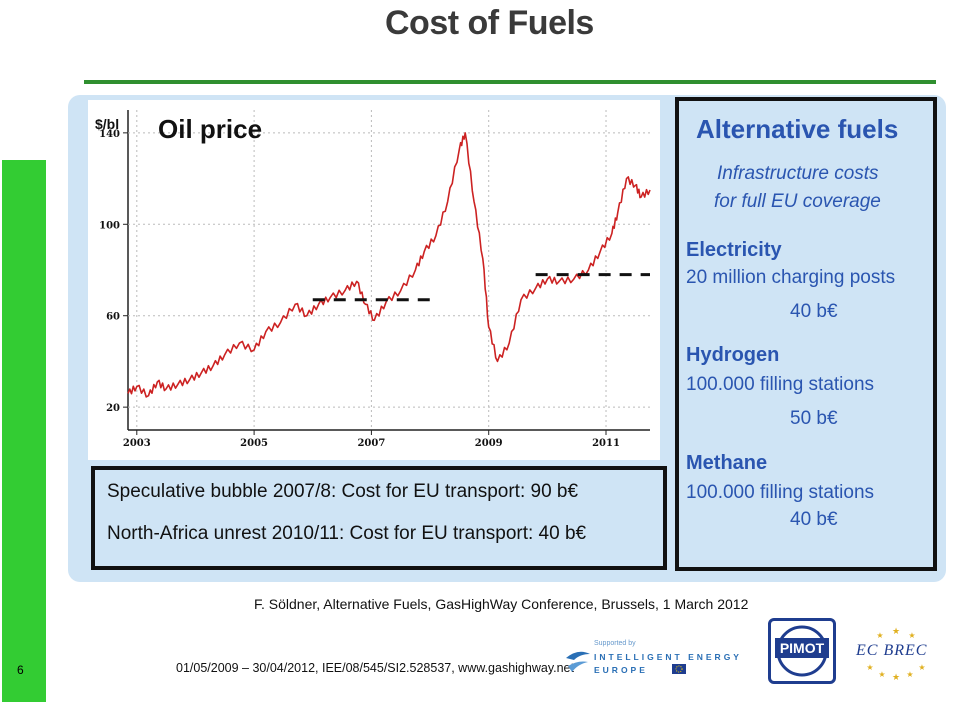  What do you see at coordinates (137, 443) in the screenshot?
I see `x-tick-label: 2003` at bounding box center [137, 443].